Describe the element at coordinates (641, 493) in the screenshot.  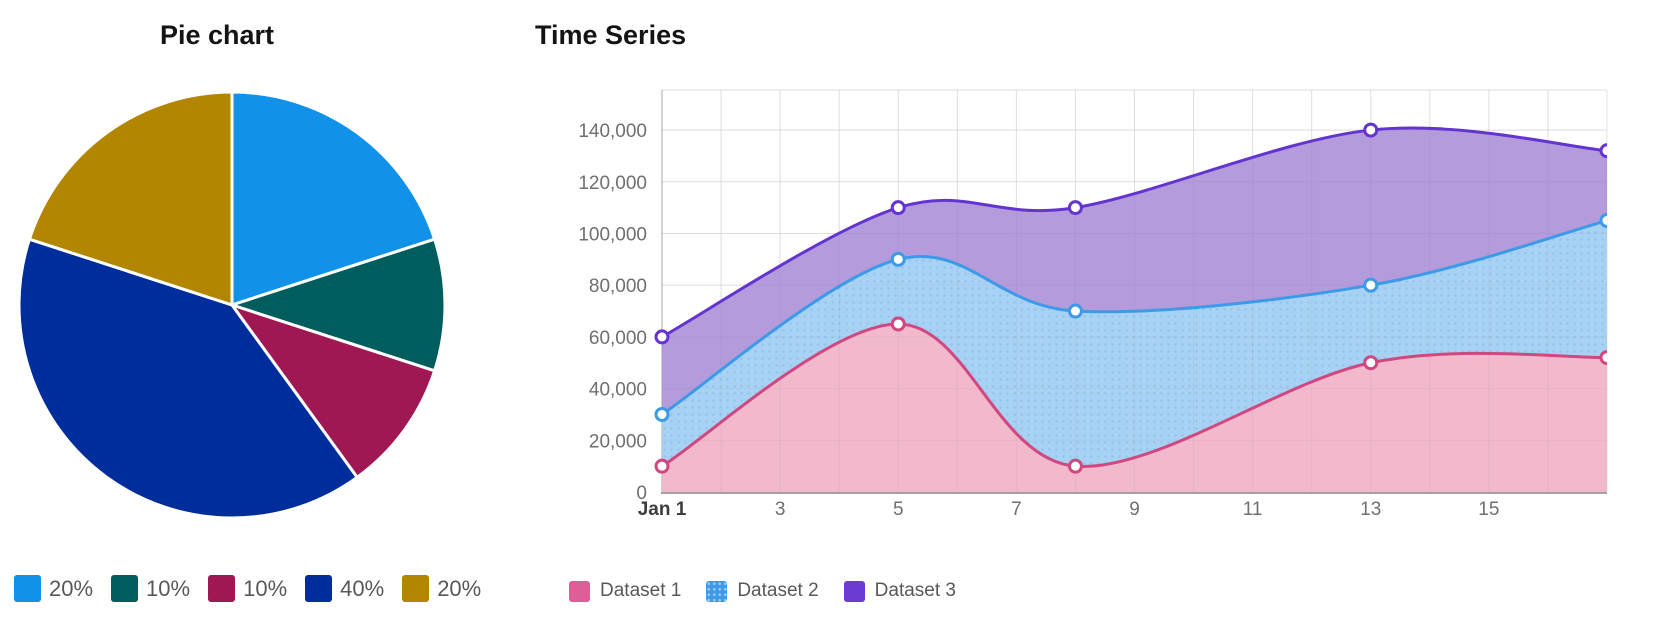
I see `y-tick-label: 0` at that location.